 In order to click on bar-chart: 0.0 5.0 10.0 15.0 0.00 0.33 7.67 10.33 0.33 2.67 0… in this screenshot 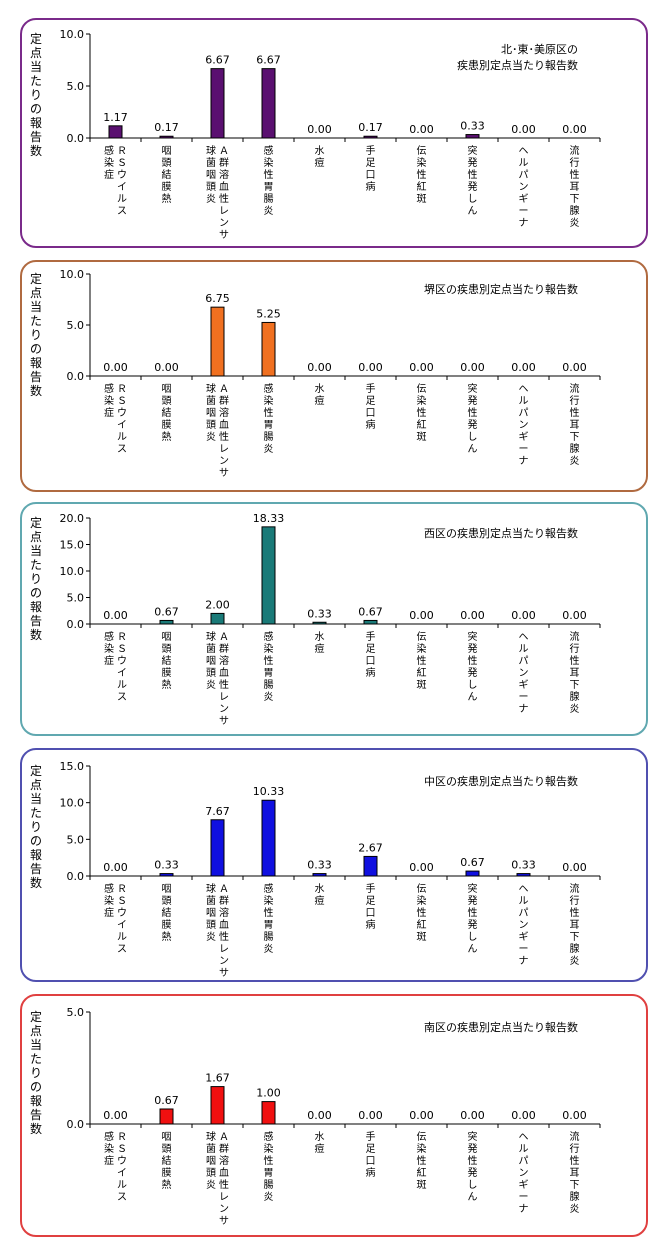, I will do `click(330, 821)`.